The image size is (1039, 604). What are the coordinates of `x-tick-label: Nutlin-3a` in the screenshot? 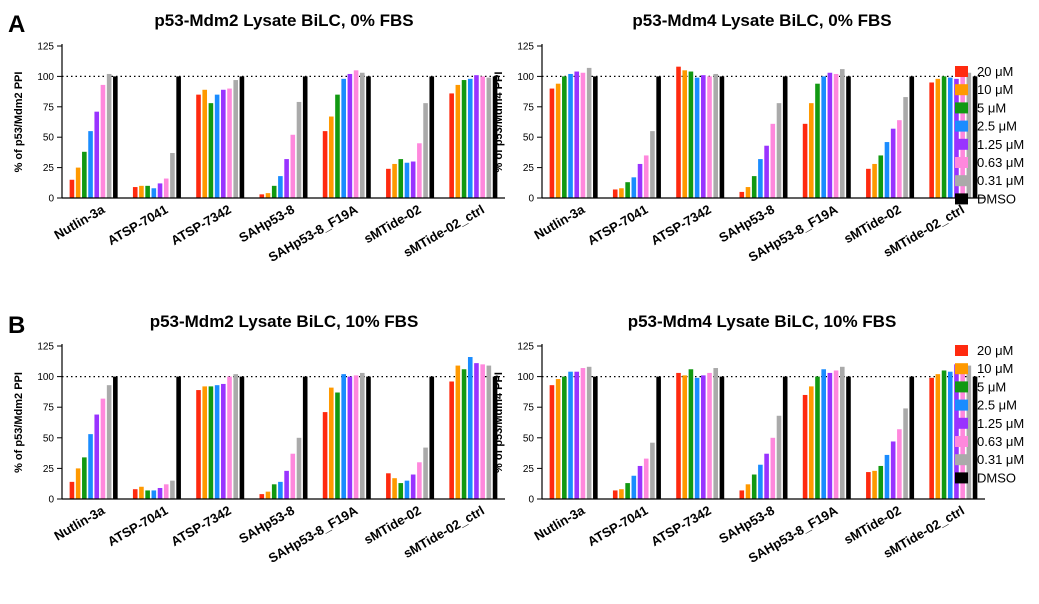 It's located at (79, 522).